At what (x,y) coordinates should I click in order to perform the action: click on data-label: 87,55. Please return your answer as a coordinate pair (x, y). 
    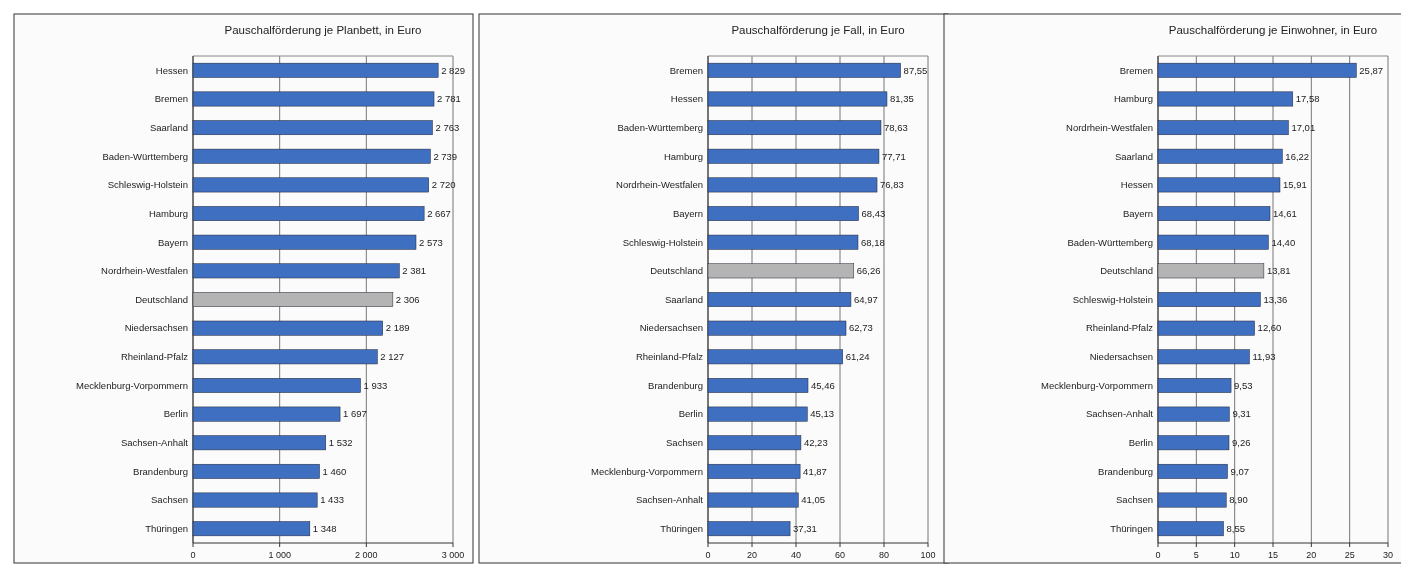
    Looking at the image, I should click on (915, 70).